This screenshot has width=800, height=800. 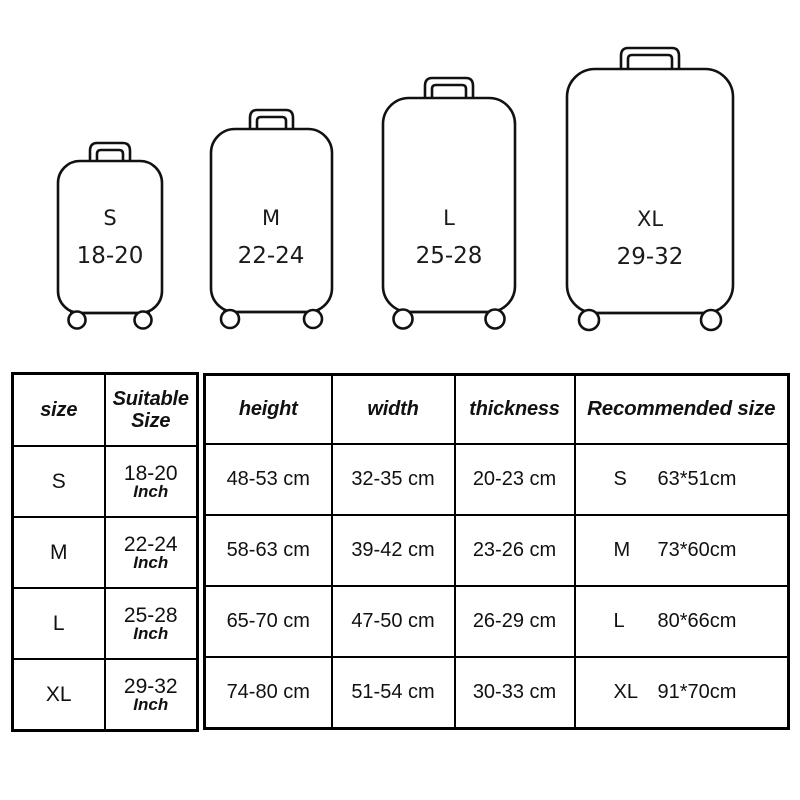 What do you see at coordinates (622, 550) in the screenshot?
I see `recommended-size-letter: M` at bounding box center [622, 550].